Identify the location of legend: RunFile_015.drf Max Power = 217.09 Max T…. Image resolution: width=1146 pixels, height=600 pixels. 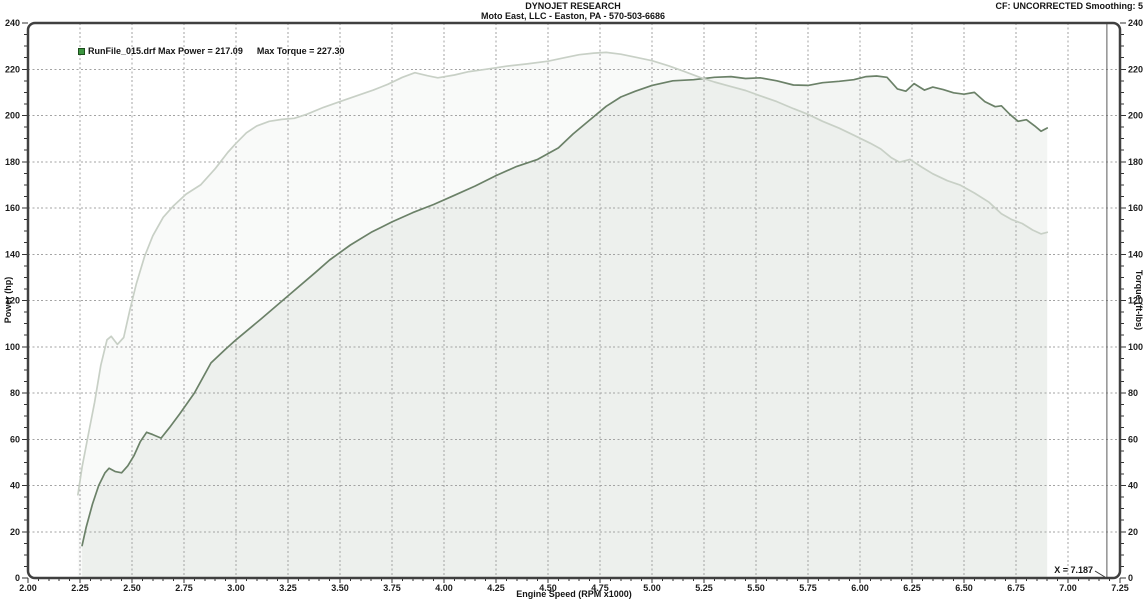
(211, 51).